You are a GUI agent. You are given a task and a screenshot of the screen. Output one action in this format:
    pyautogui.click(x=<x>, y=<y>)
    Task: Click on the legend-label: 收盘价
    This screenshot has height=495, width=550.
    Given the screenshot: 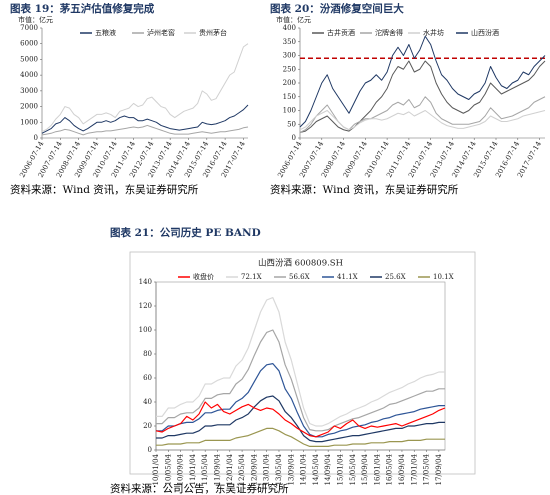 What is the action you would take?
    pyautogui.click(x=203, y=276)
    